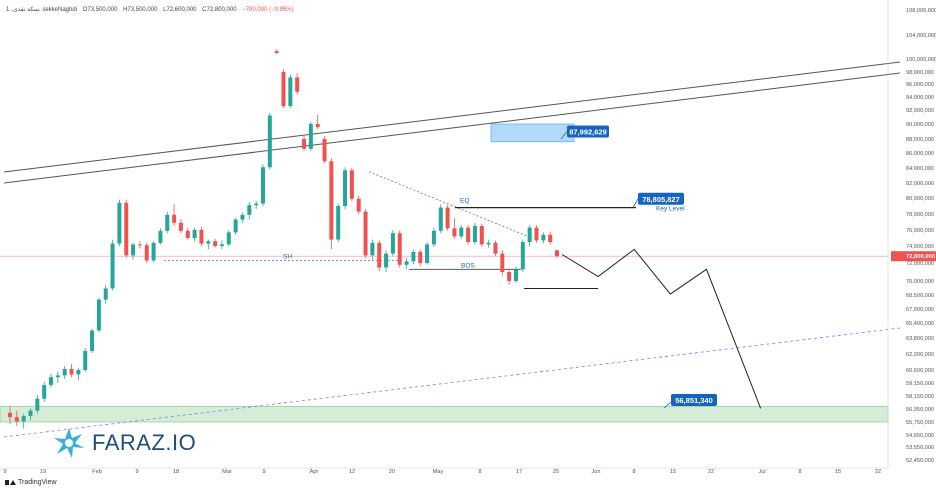 The image size is (936, 492). Describe the element at coordinates (564, 135) in the screenshot. I see `zone-label-pointer` at that location.